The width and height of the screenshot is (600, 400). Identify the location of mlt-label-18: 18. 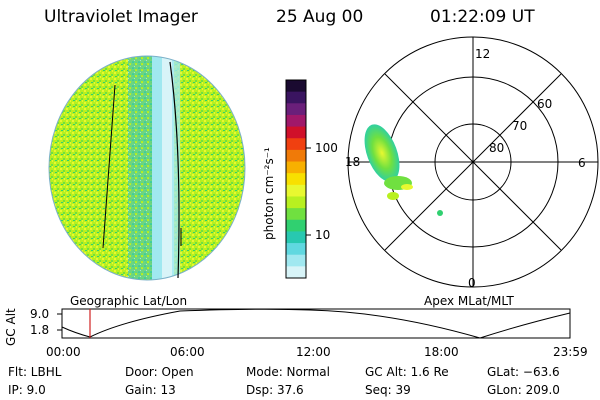
(353, 162).